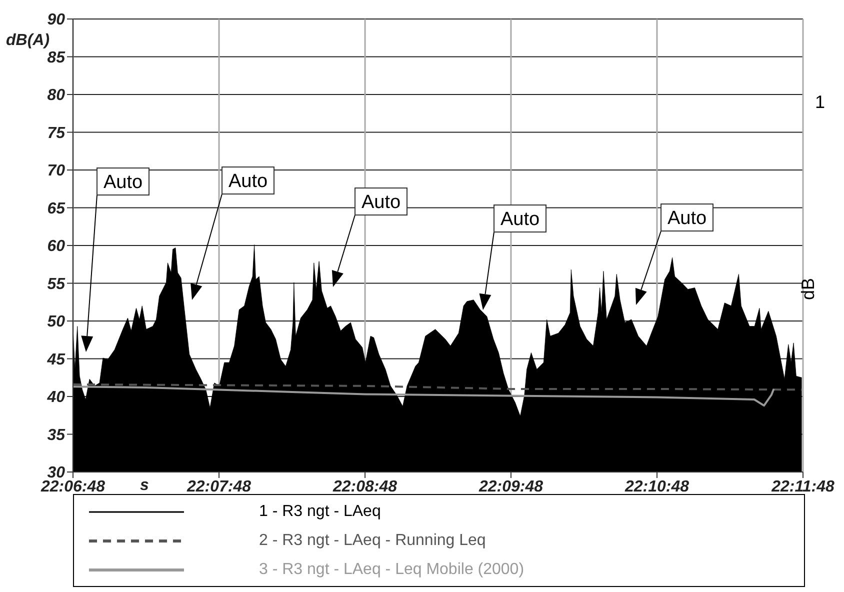 Image resolution: width=844 pixels, height=592 pixels. I want to click on x-tick-label: 22:11:48, so click(802, 487).